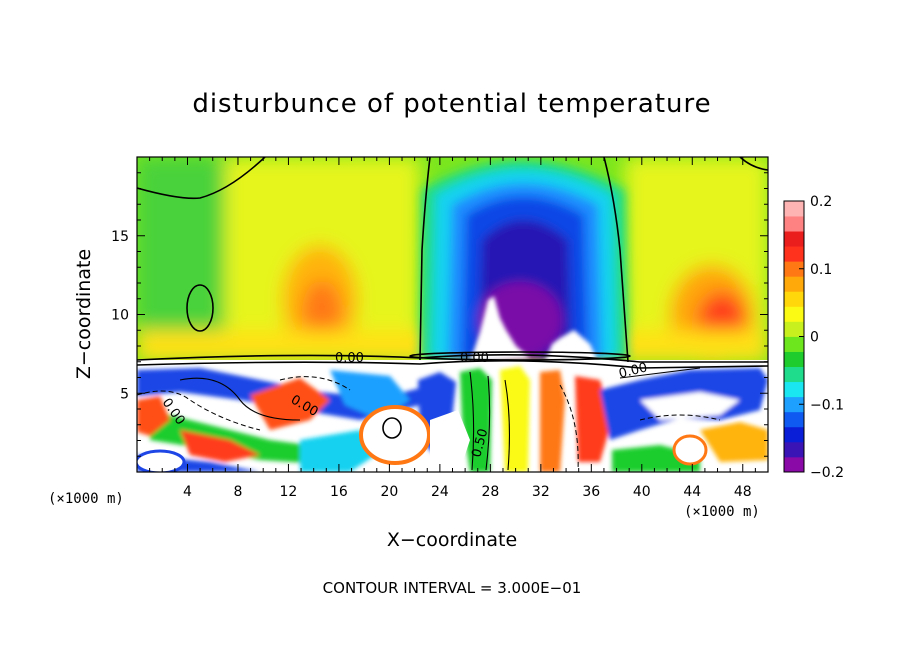 The image size is (904, 654). What do you see at coordinates (452, 540) in the screenshot?
I see `x-axis-label: X−coordinate` at bounding box center [452, 540].